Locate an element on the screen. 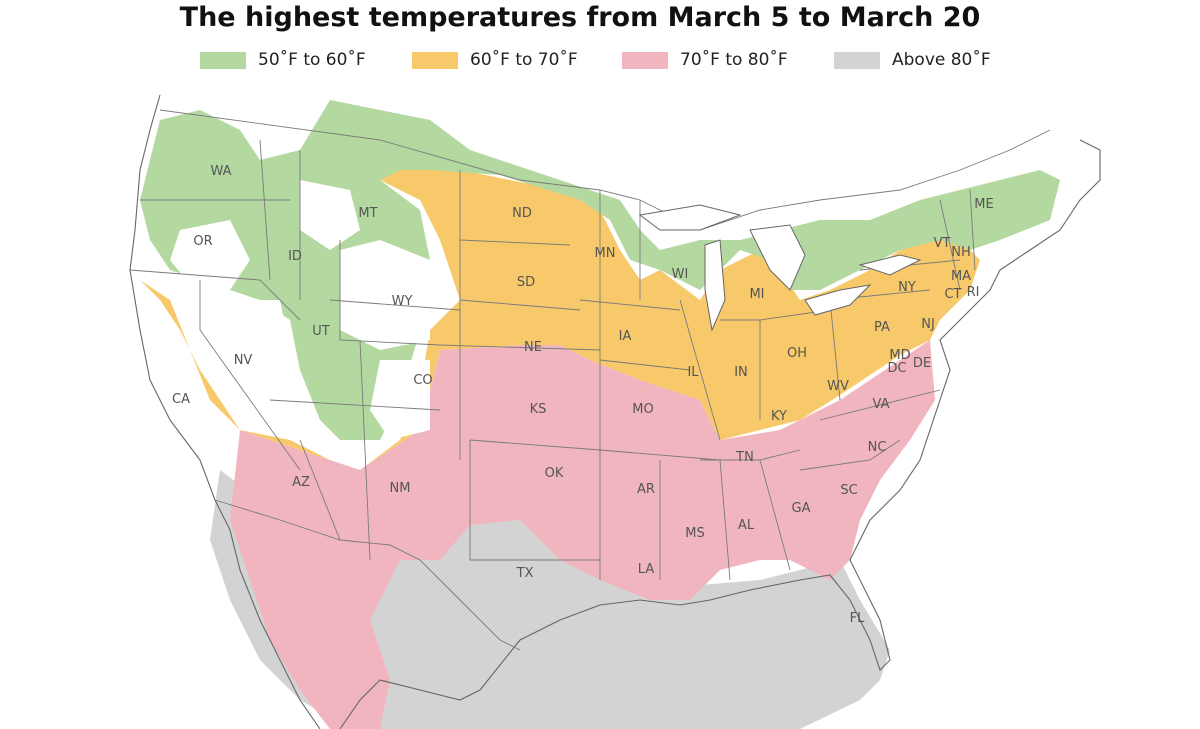  great-lakes is located at coordinates (780, 268).